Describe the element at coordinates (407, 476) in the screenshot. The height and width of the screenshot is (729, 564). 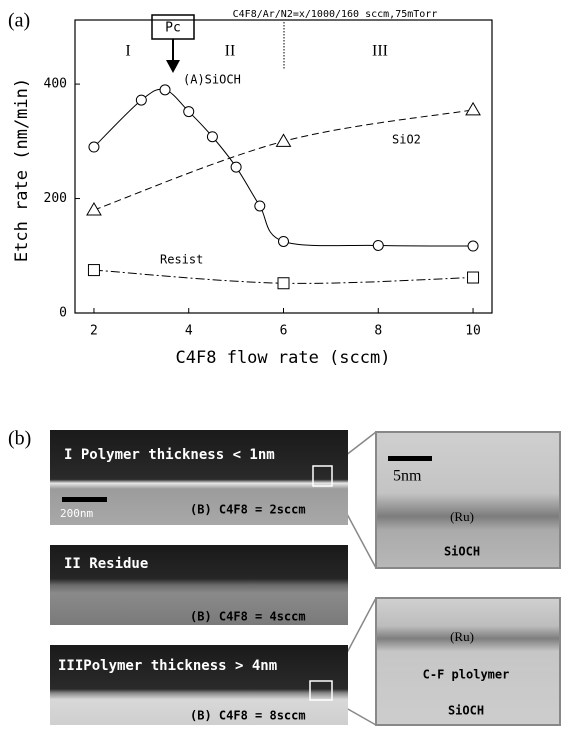
I see `scale-label: 5nm` at that location.